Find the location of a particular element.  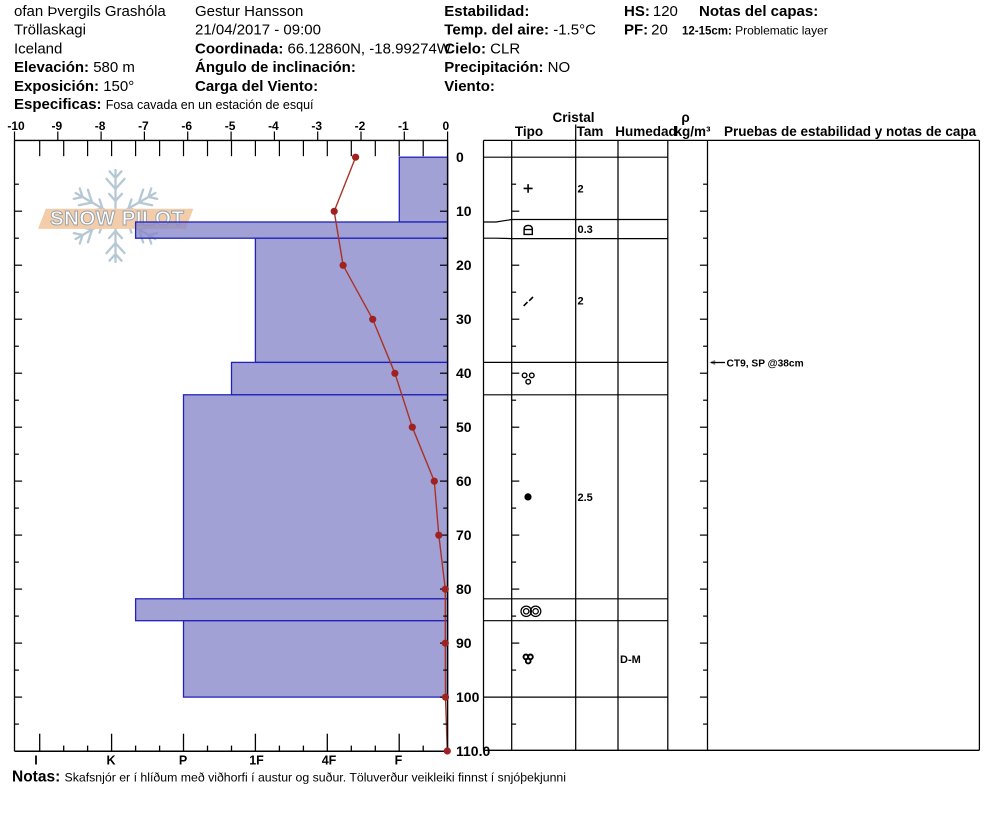

svg-text: 2.5 is located at coordinates (585, 498).